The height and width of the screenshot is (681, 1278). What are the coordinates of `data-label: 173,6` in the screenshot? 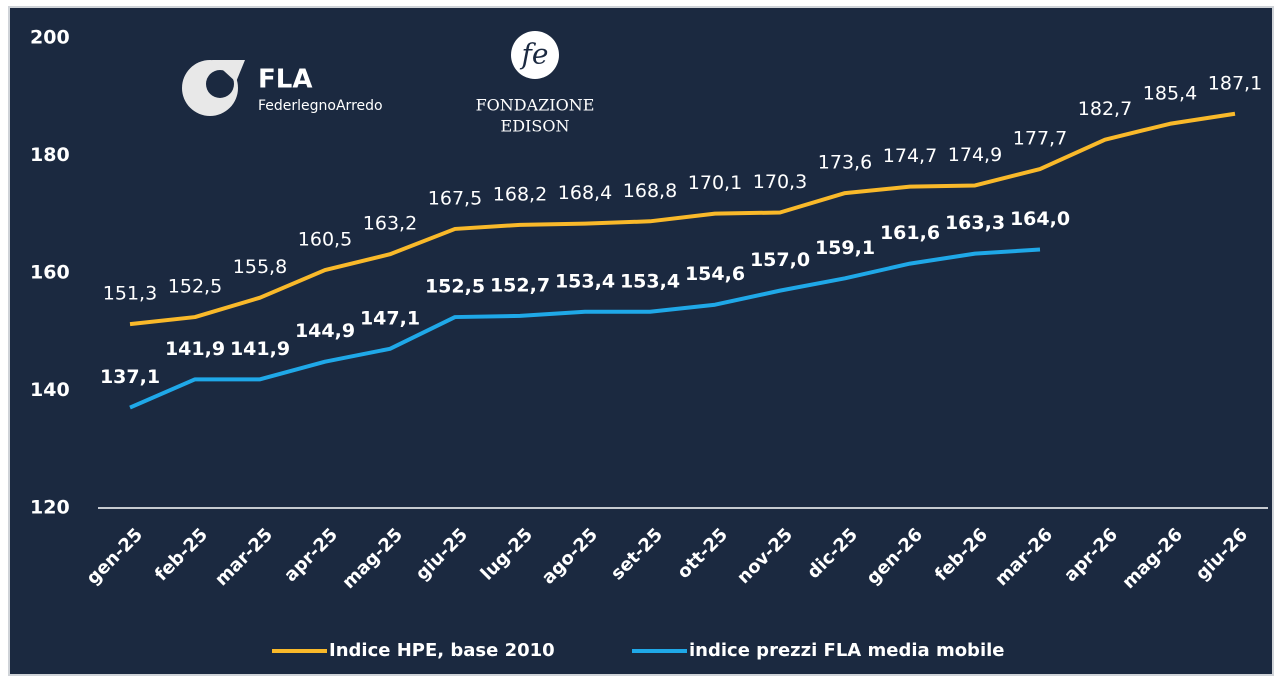 It's located at (845, 163).